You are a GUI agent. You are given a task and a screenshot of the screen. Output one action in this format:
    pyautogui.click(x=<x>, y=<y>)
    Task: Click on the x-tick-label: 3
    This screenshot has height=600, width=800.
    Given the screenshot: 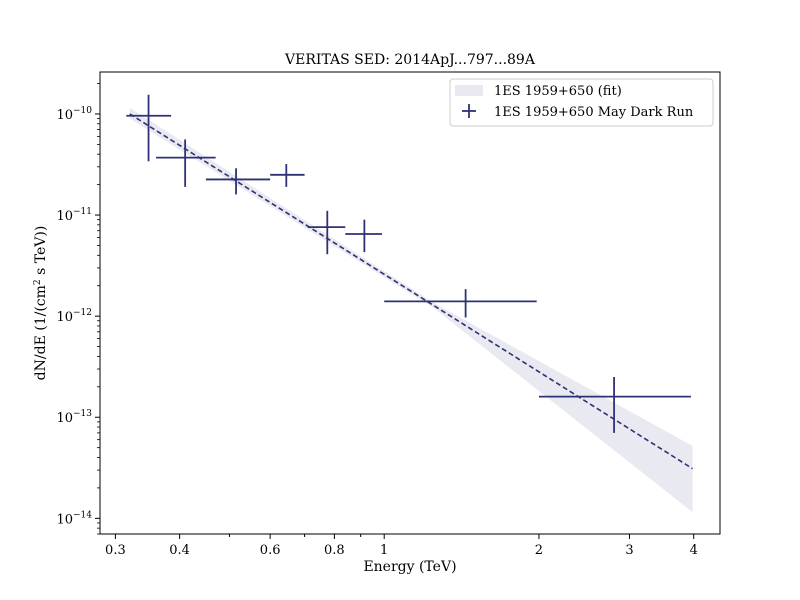 What is the action you would take?
    pyautogui.click(x=629, y=550)
    